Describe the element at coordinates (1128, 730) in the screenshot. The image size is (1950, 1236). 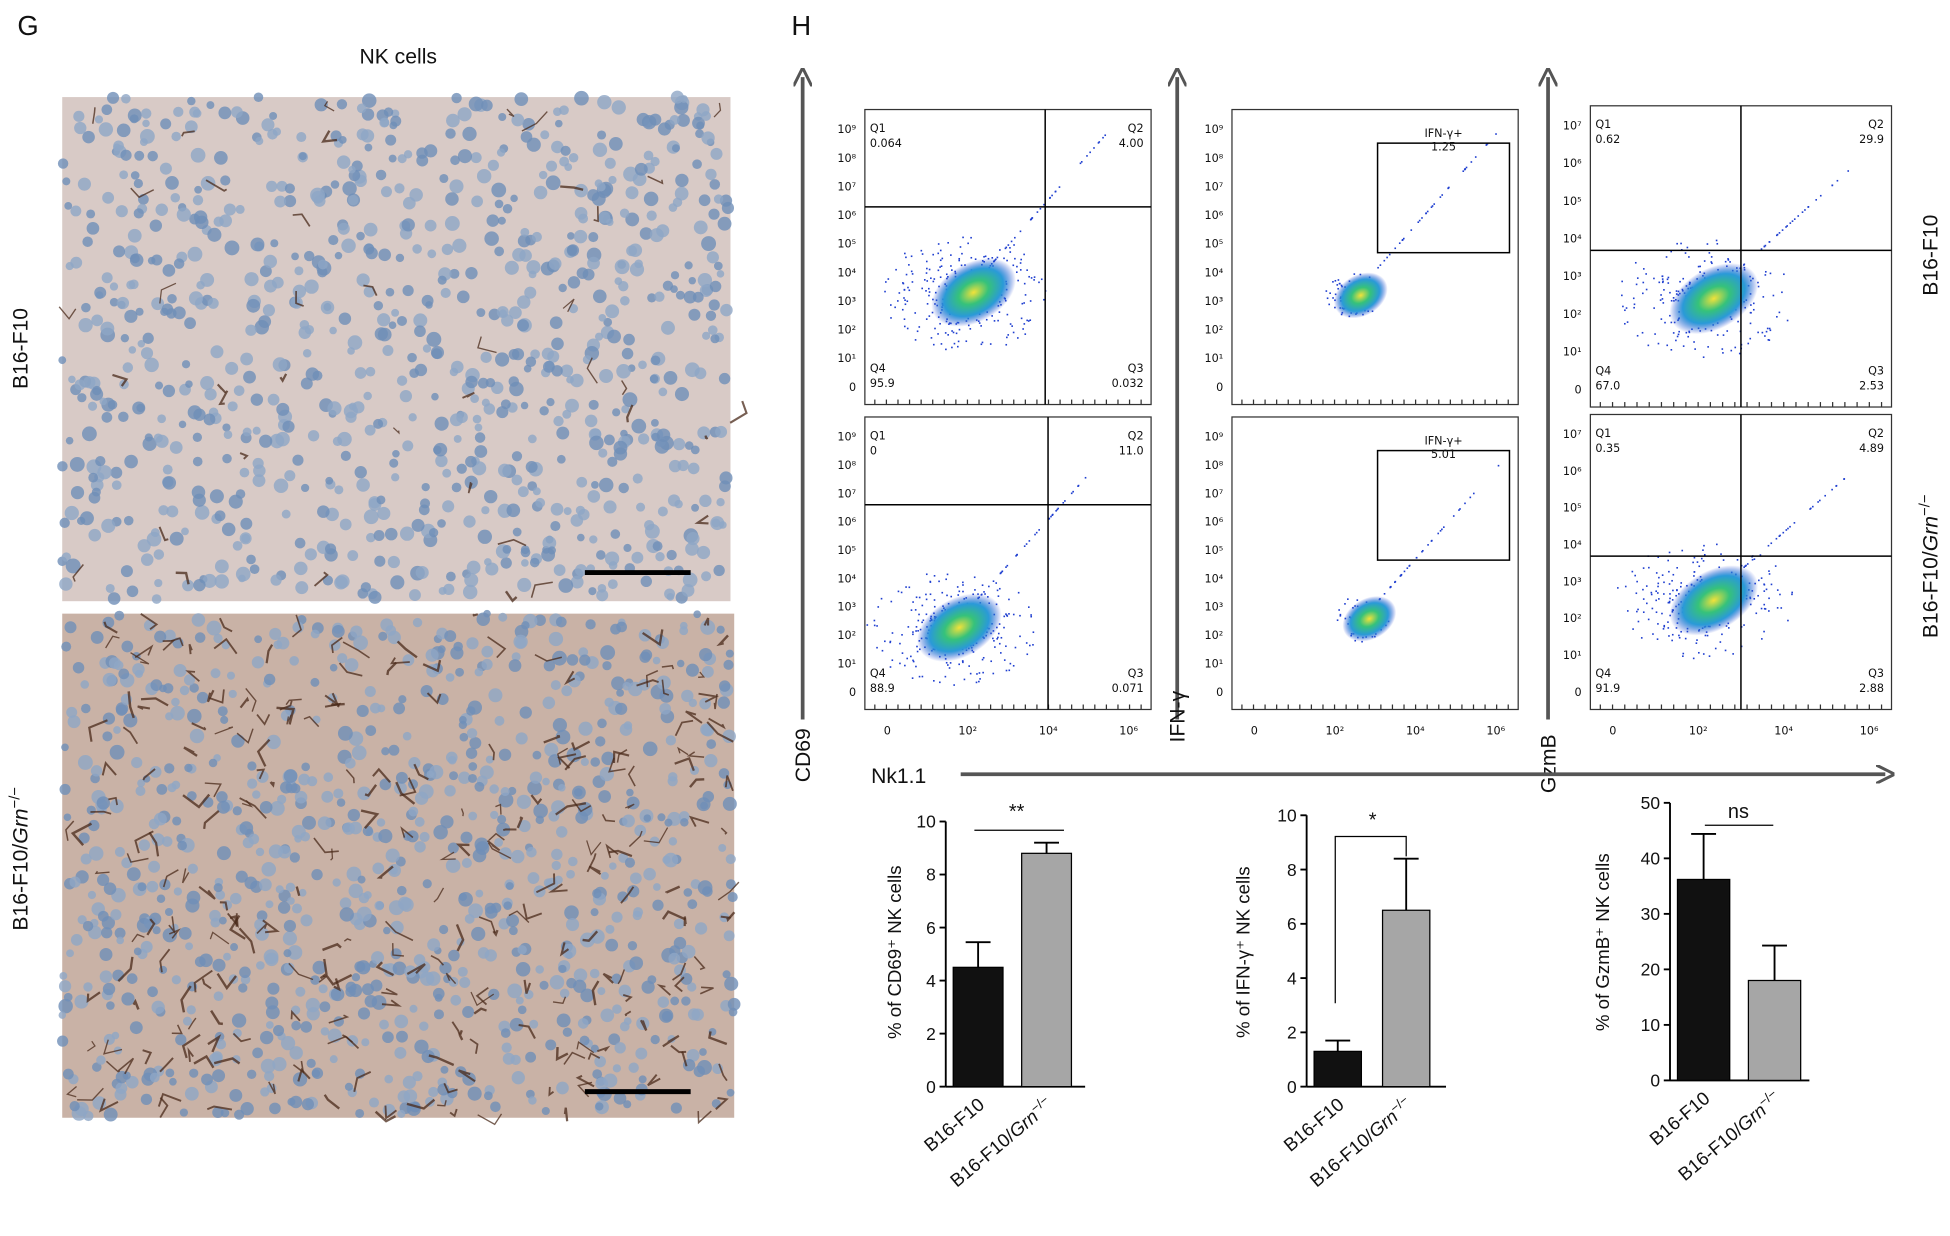
I see `x-tick-label: 10⁶` at that location.